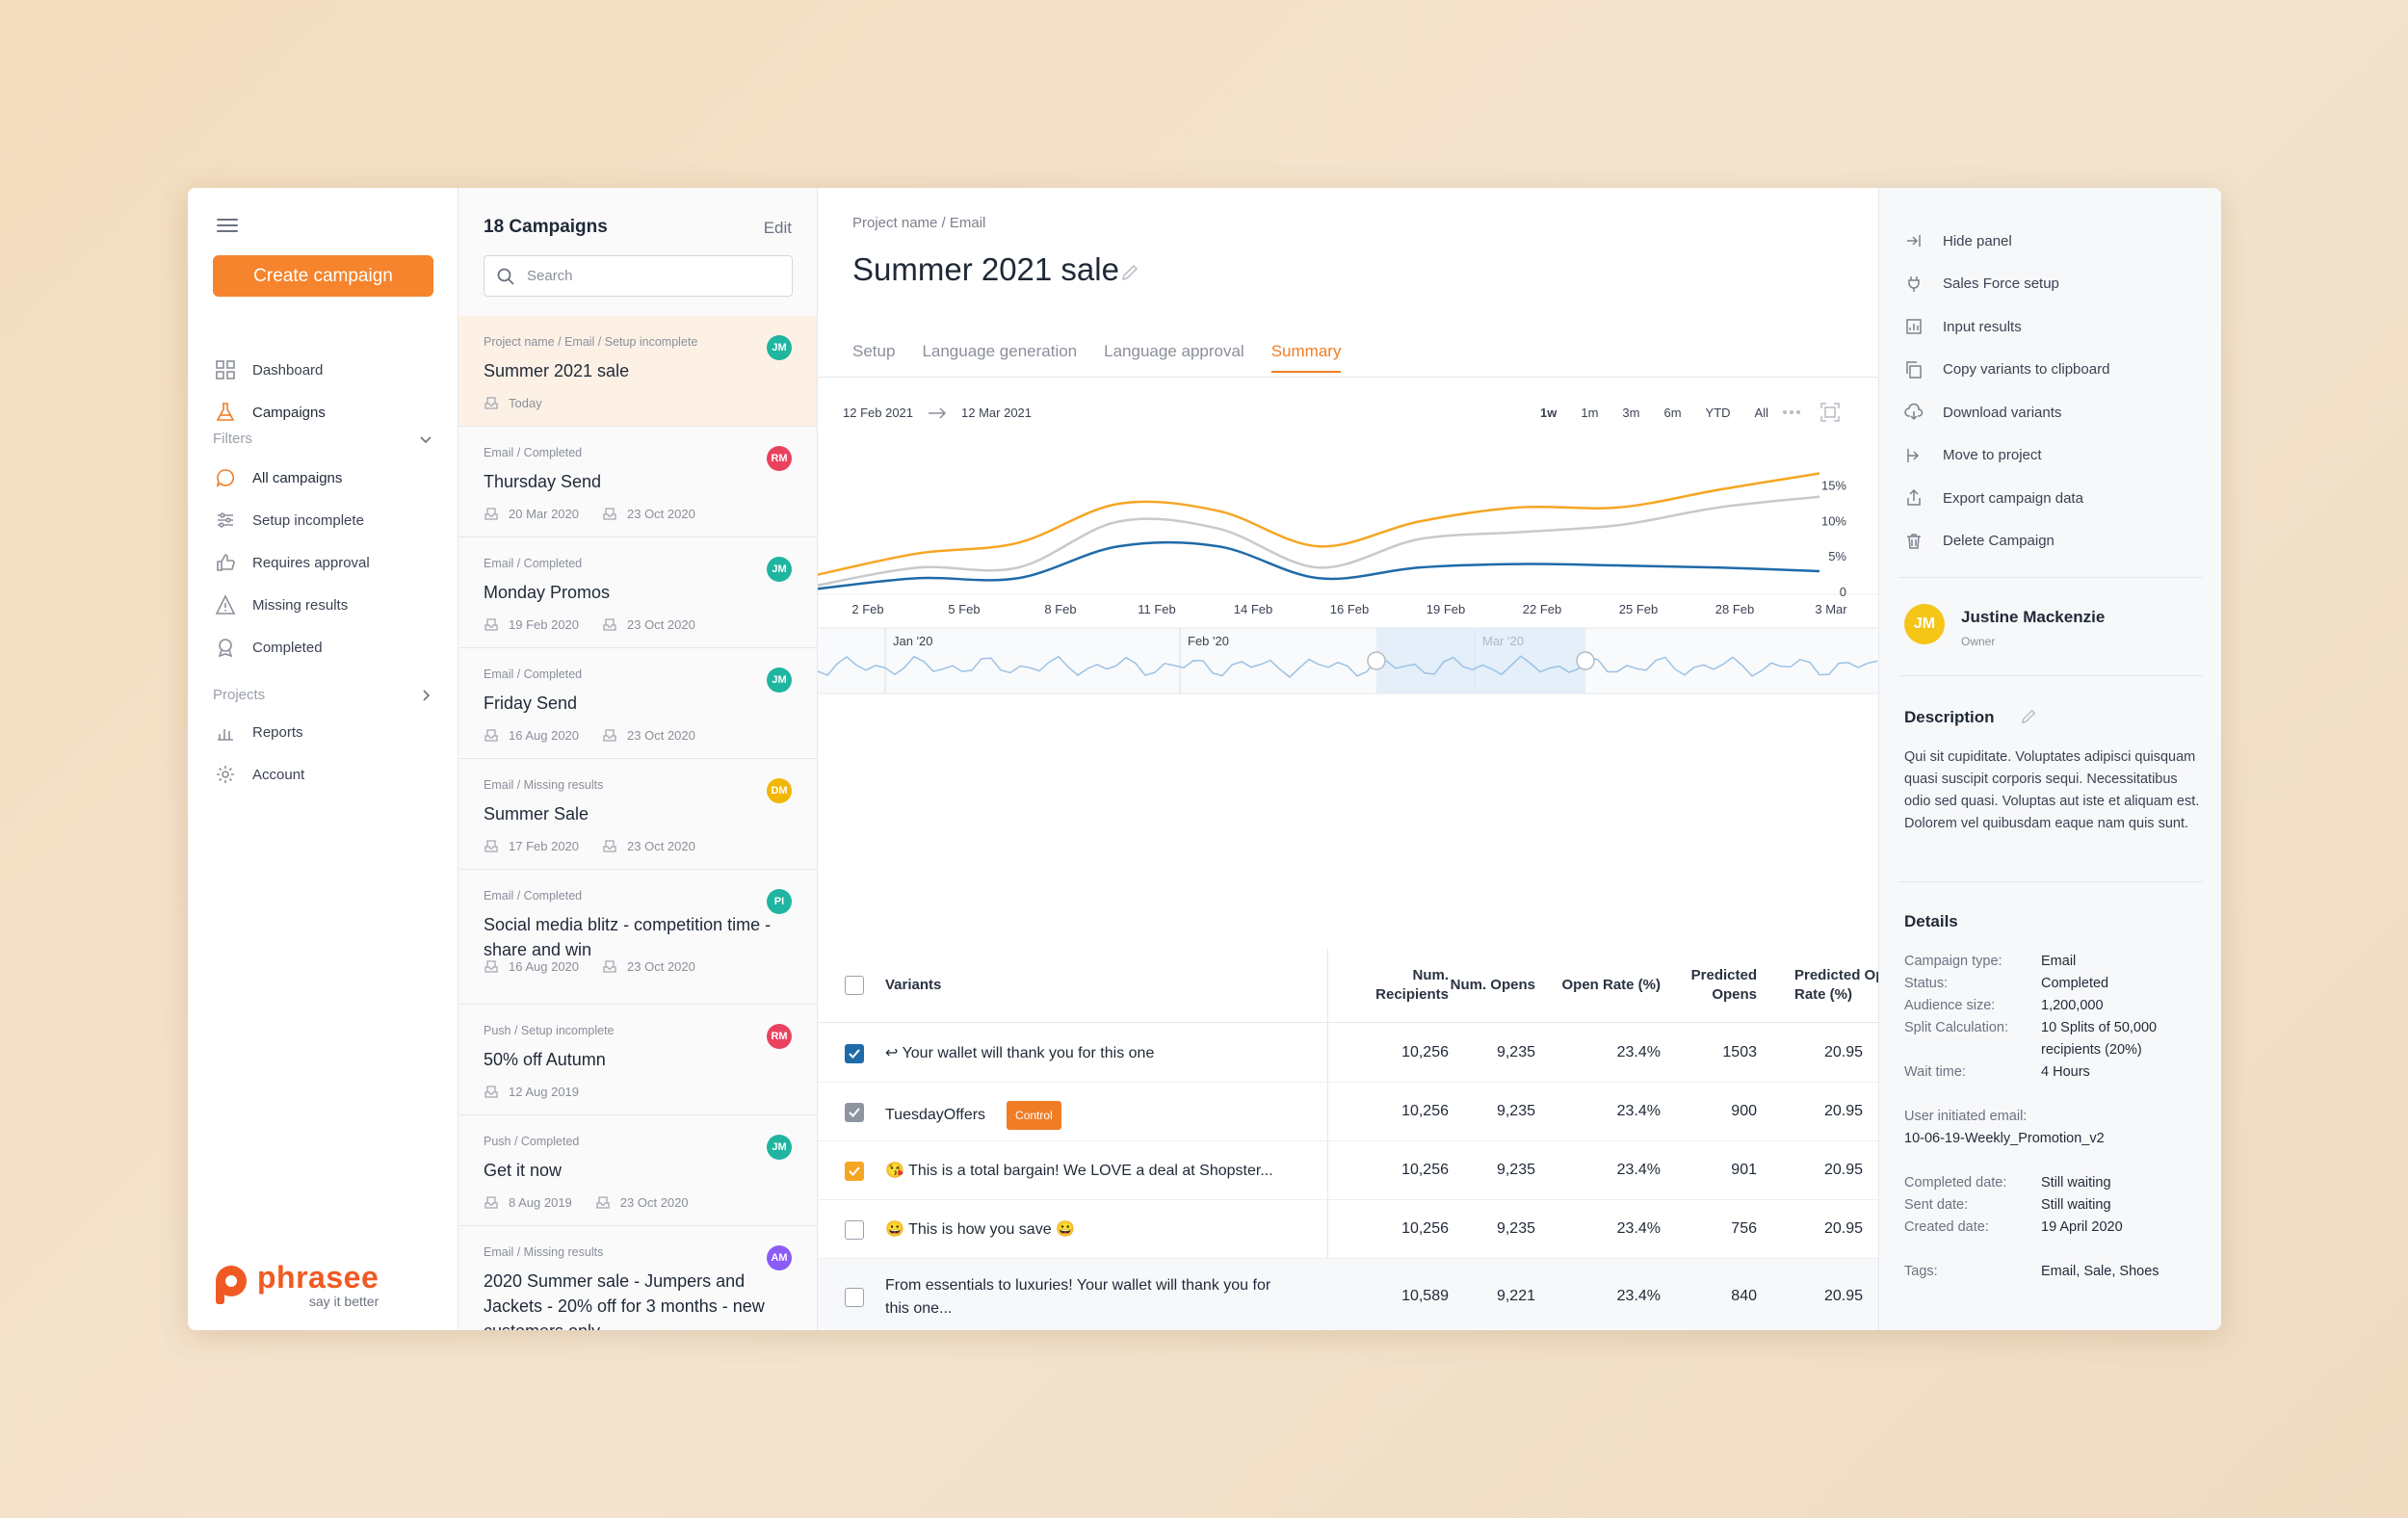  Describe the element at coordinates (913, 985) in the screenshot. I see `header-variants: Variants` at that location.